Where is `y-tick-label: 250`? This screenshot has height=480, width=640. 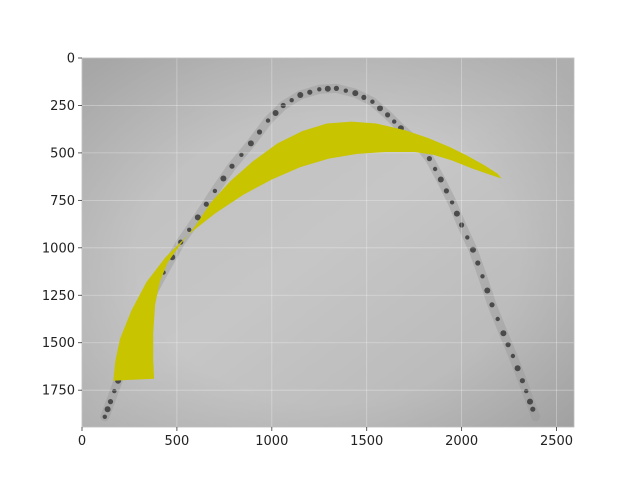 y-tick-label: 250 is located at coordinates (62, 106).